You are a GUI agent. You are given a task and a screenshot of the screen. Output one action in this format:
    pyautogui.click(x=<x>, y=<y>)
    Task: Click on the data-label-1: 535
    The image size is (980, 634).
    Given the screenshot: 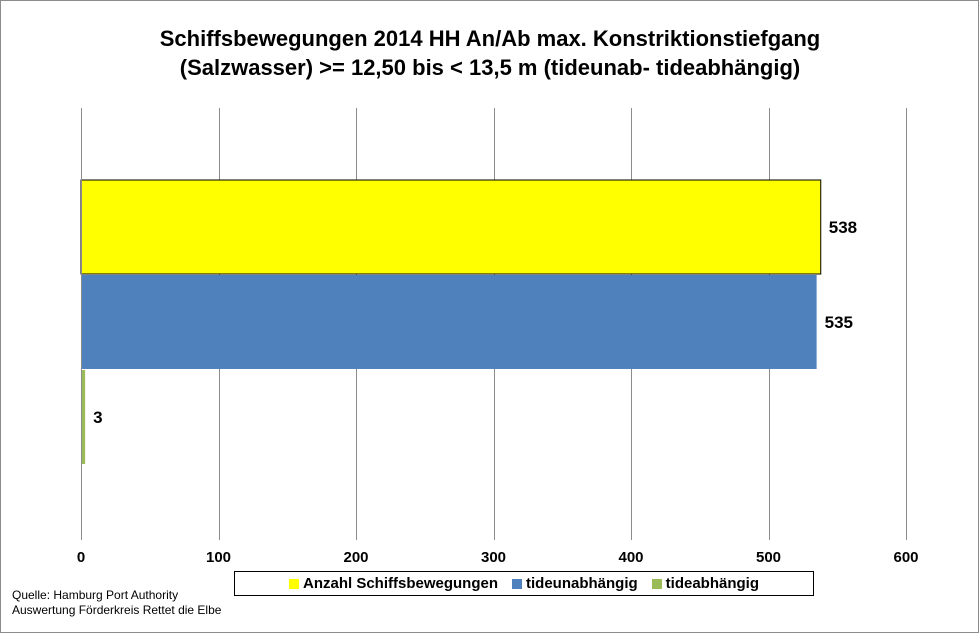 What is the action you would take?
    pyautogui.click(x=839, y=322)
    